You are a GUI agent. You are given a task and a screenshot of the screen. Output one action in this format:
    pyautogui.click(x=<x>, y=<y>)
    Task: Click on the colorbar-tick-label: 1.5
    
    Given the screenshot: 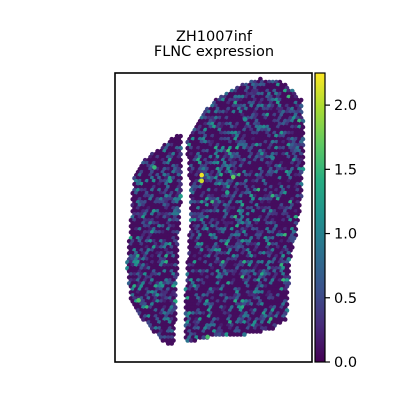 What is the action you would take?
    pyautogui.click(x=345, y=170)
    